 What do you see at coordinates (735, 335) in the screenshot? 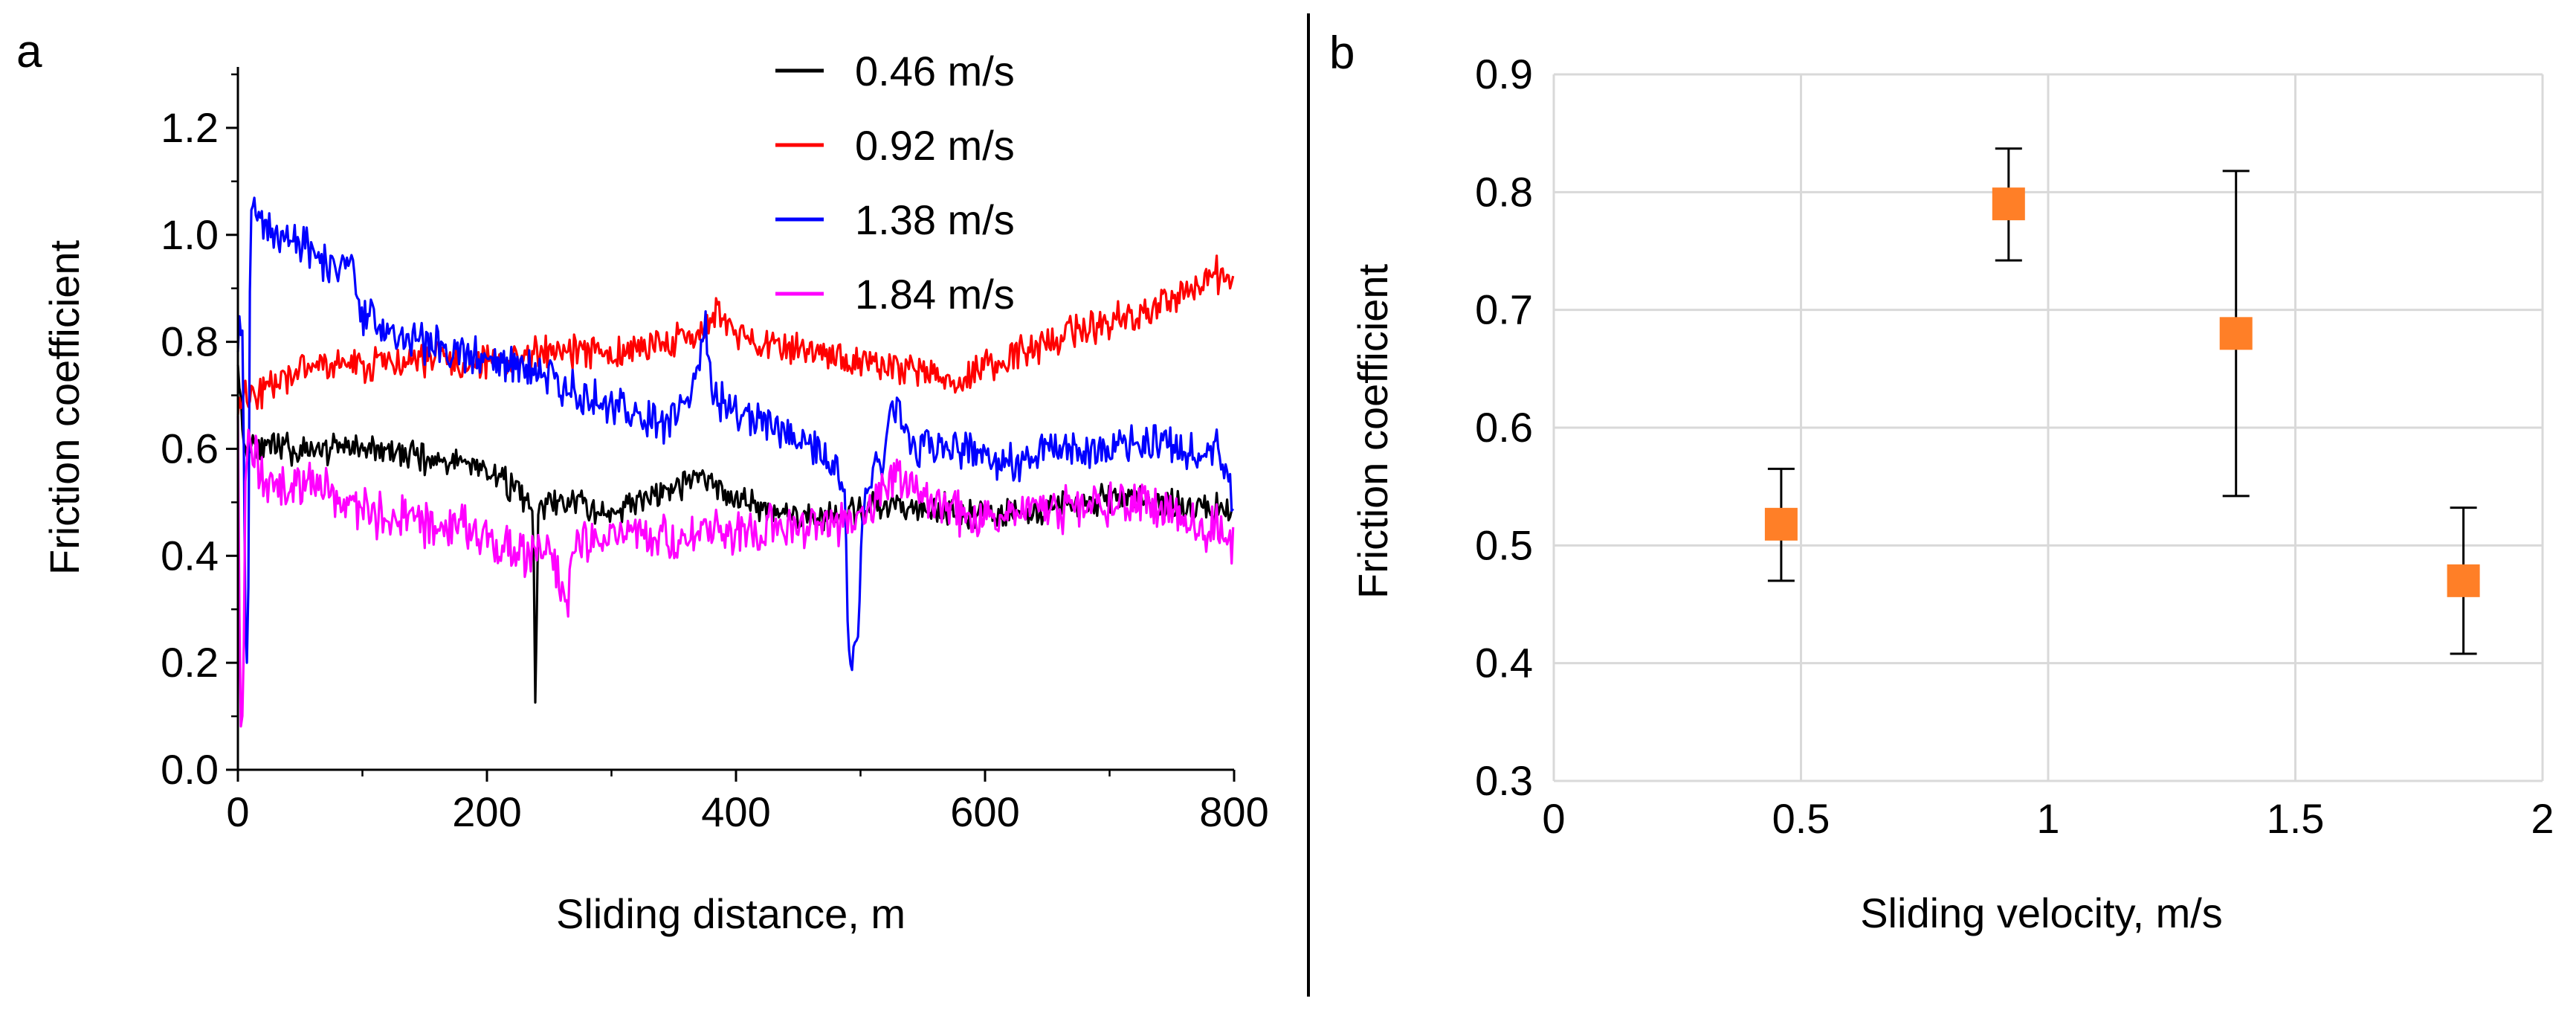
I see `series-line-0-92-m-s` at bounding box center [735, 335].